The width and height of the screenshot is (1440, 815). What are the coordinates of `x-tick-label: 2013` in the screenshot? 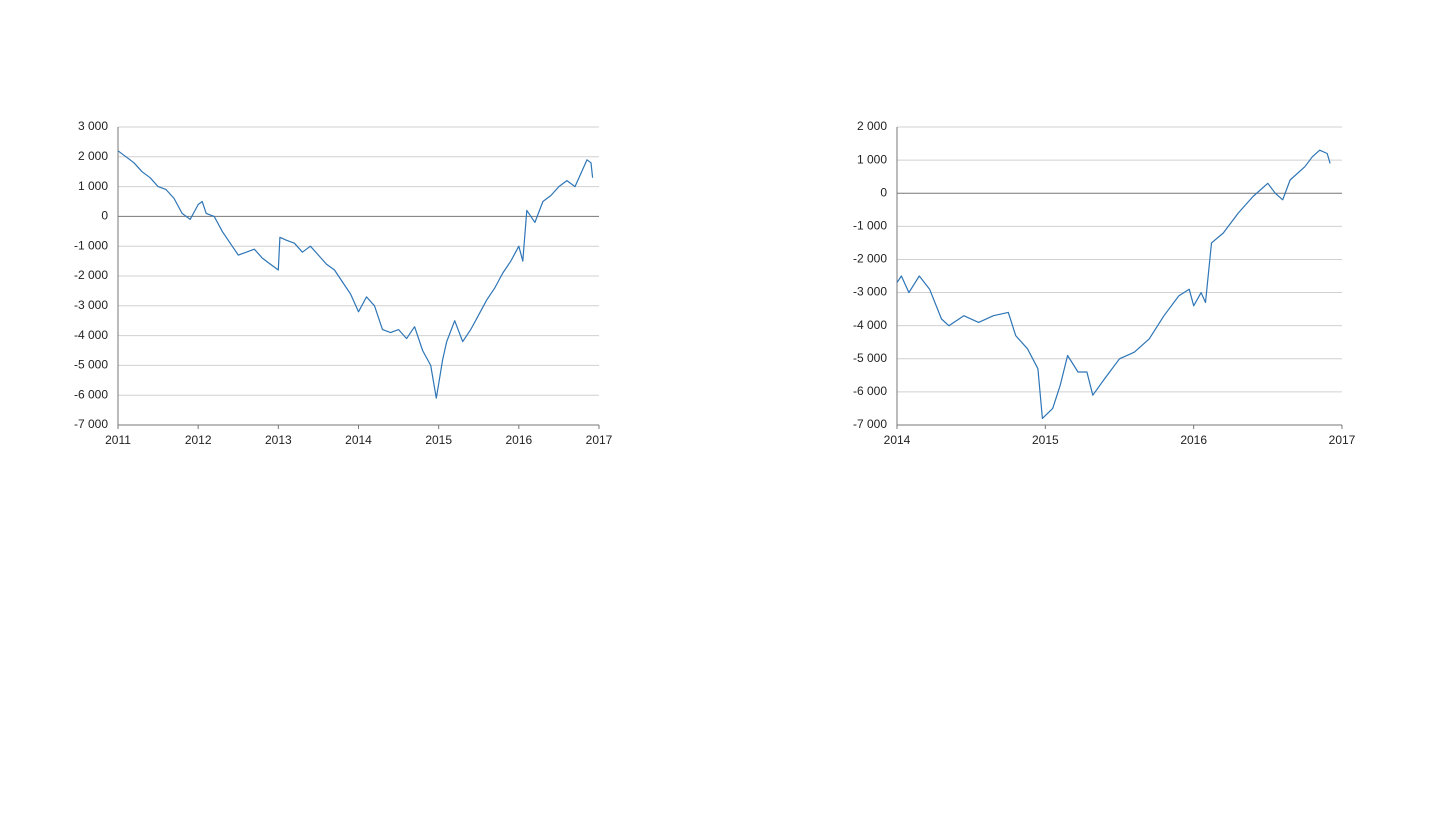 It's located at (278, 440).